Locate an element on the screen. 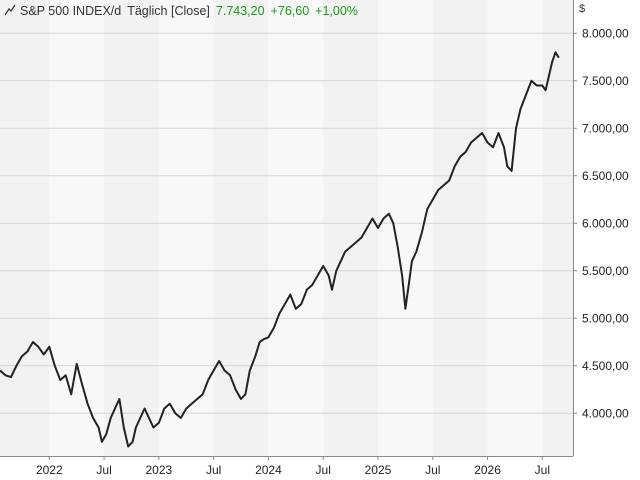 This screenshot has height=480, width=640. y-tick-label: 7.500,00 is located at coordinates (605, 81).